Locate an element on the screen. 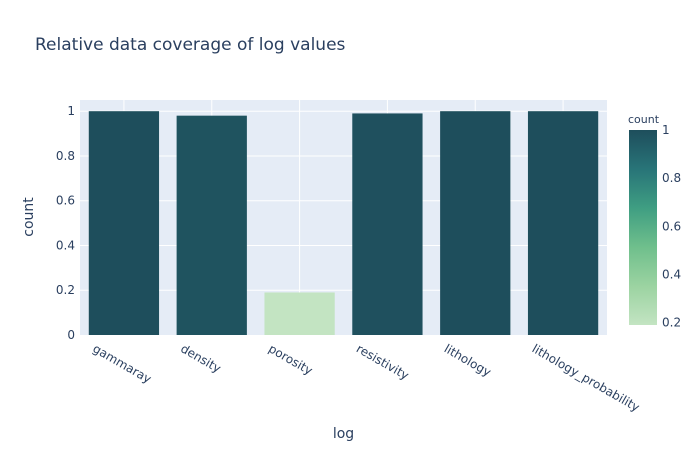 The width and height of the screenshot is (700, 454). colorbar-tick-label: 0.8 is located at coordinates (671, 178).